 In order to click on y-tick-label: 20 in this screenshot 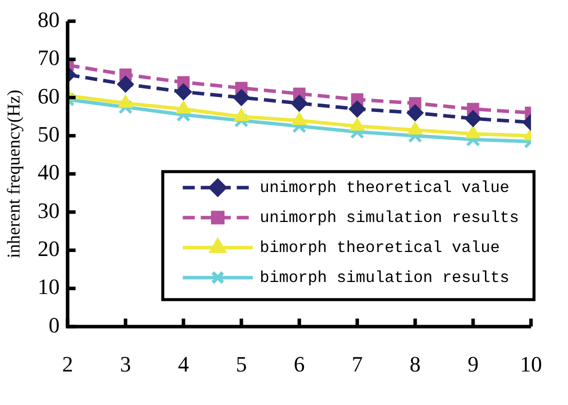, I will do `click(49, 249)`.